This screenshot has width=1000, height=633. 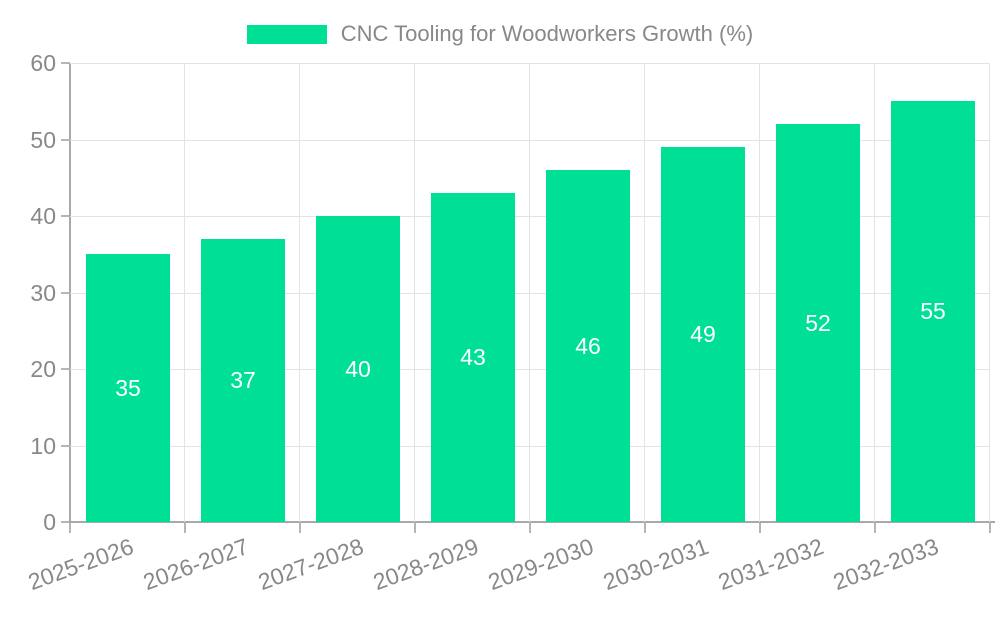 I want to click on bar-2032-2033: 55, so click(x=933, y=311).